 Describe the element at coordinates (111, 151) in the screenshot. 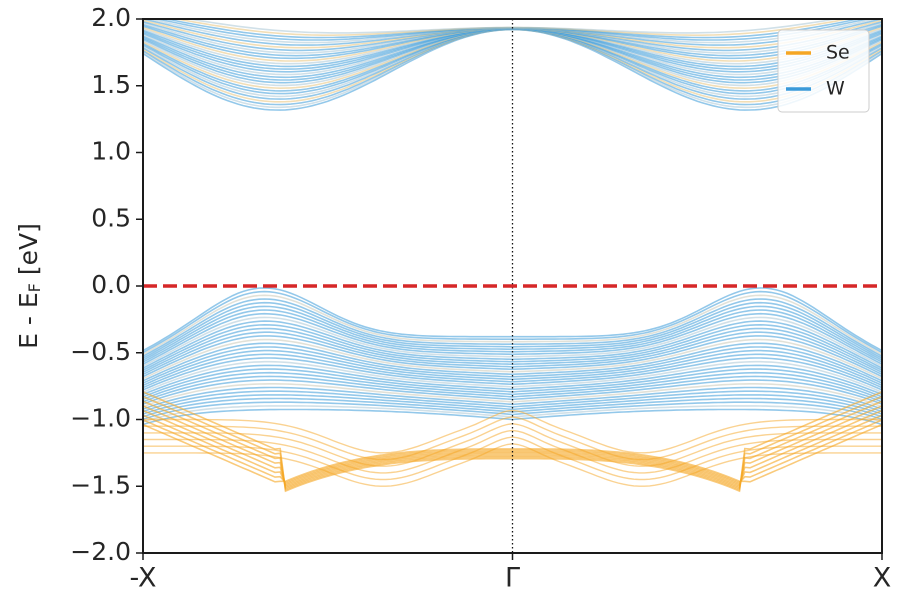

I see `y-tick-label: 1.0` at that location.